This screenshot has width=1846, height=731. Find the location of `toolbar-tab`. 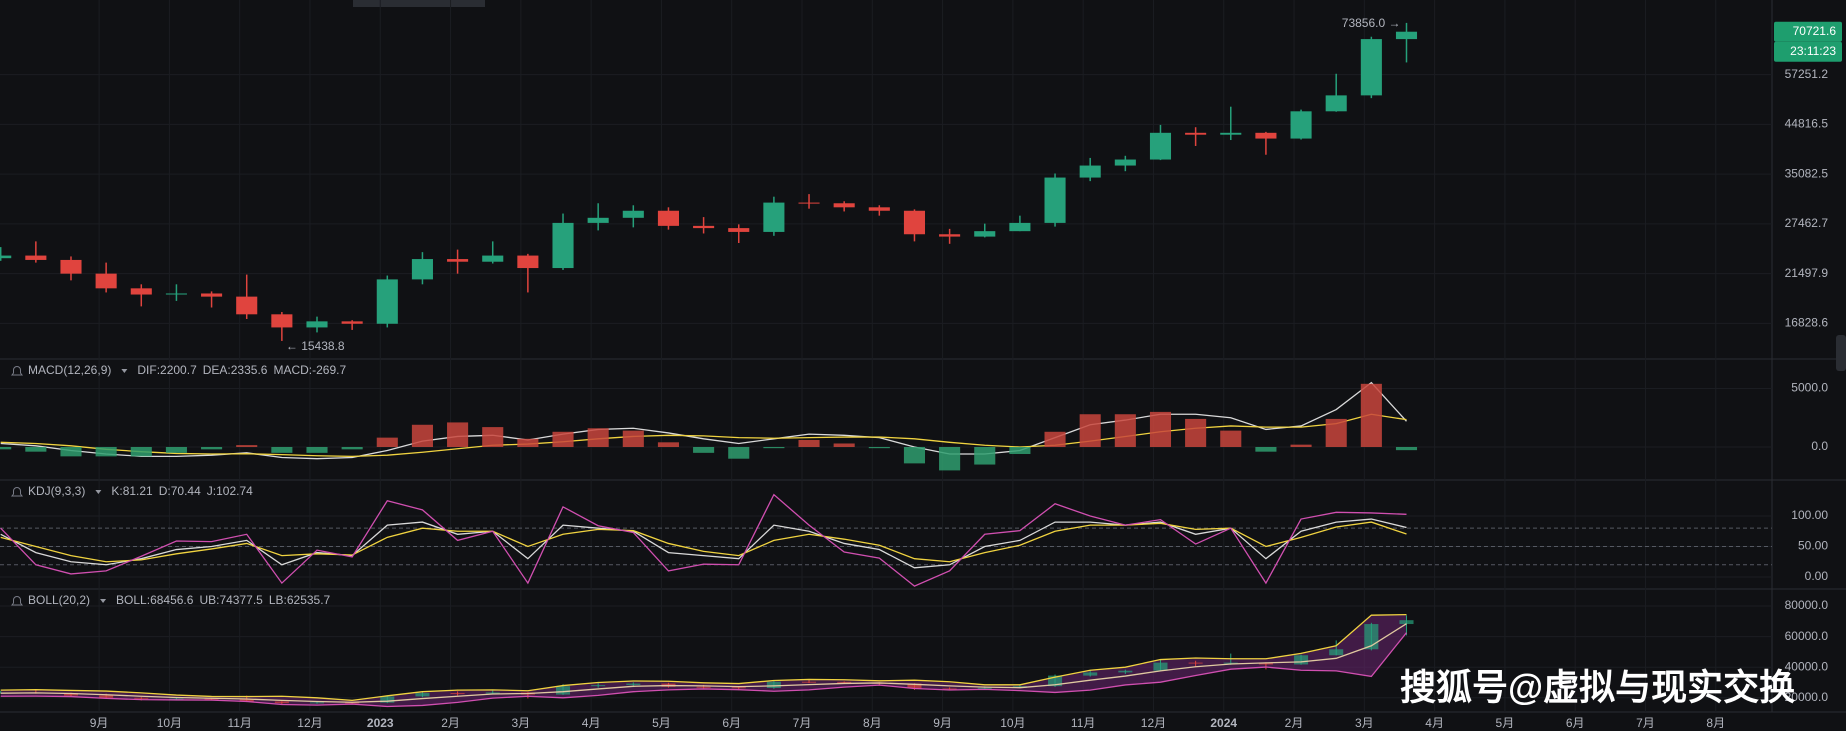

toolbar-tab is located at coordinates (419, 3).